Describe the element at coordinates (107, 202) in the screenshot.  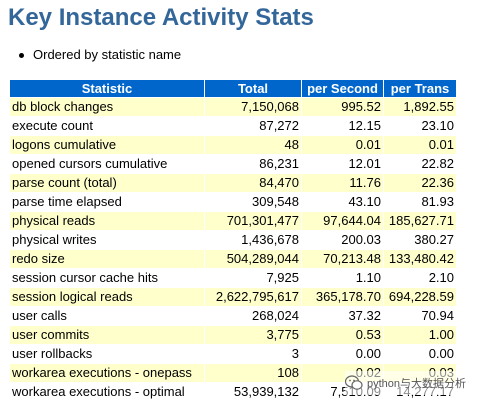
I see `cell-statistic: parse time elapsed` at that location.